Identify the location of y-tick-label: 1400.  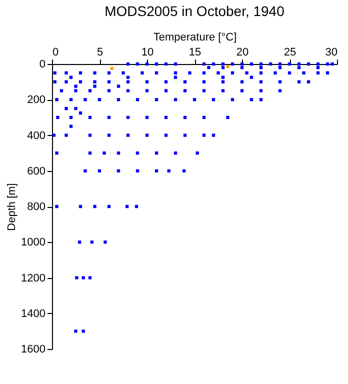
(33, 314).